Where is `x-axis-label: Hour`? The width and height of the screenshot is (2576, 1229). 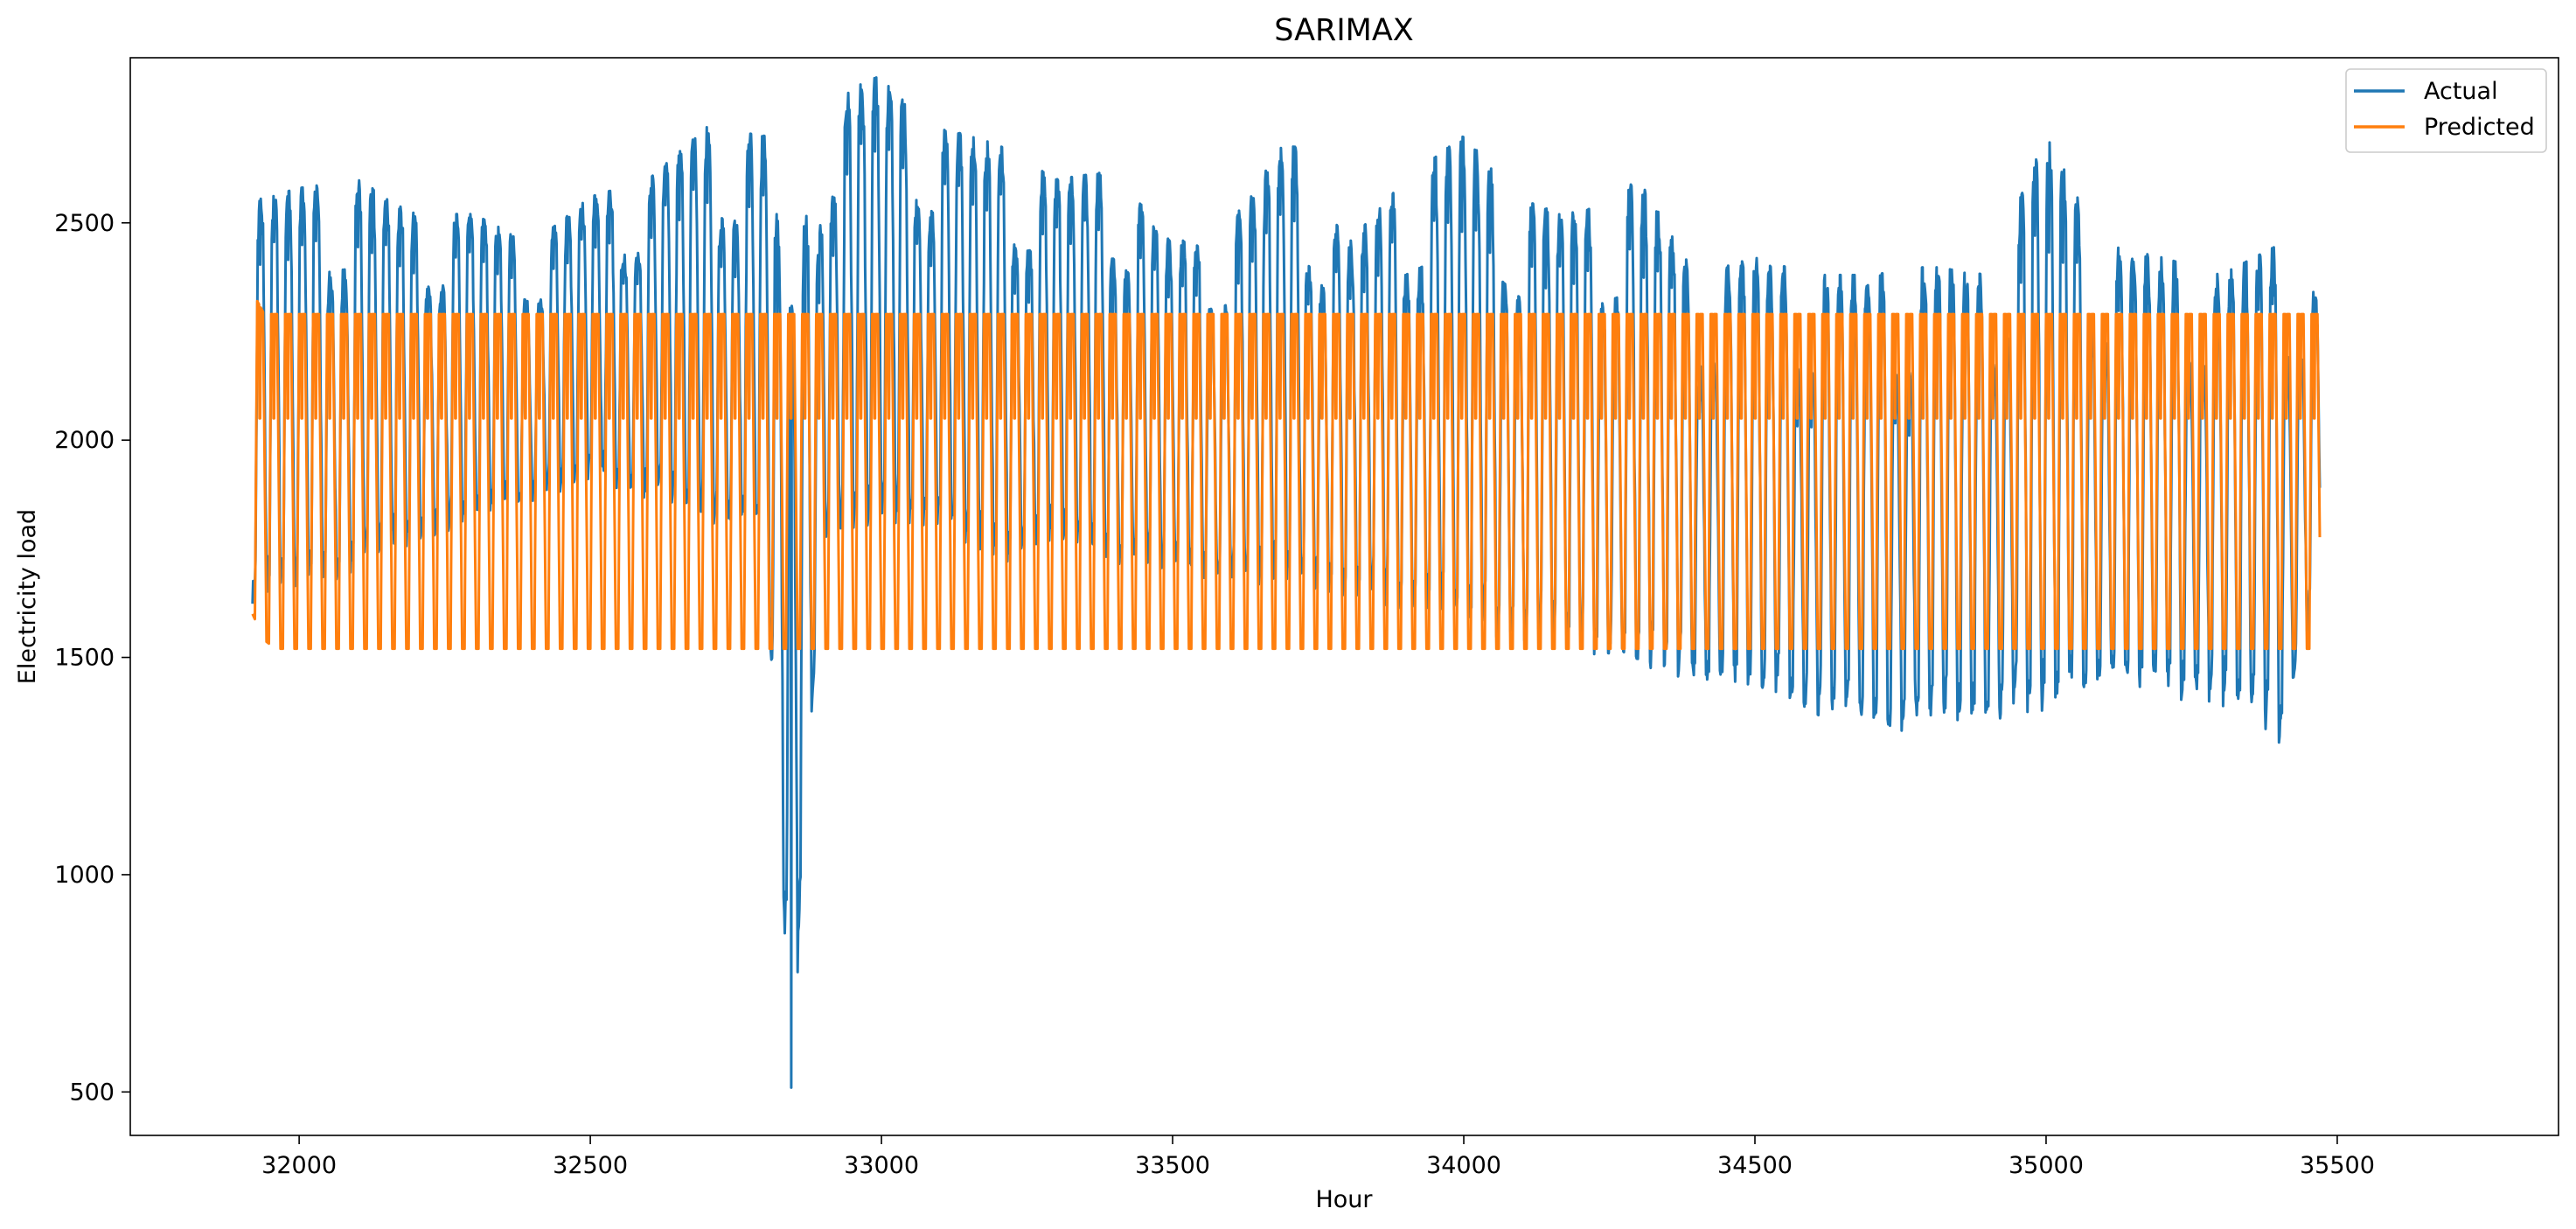
x-axis-label: Hour is located at coordinates (1344, 1199).